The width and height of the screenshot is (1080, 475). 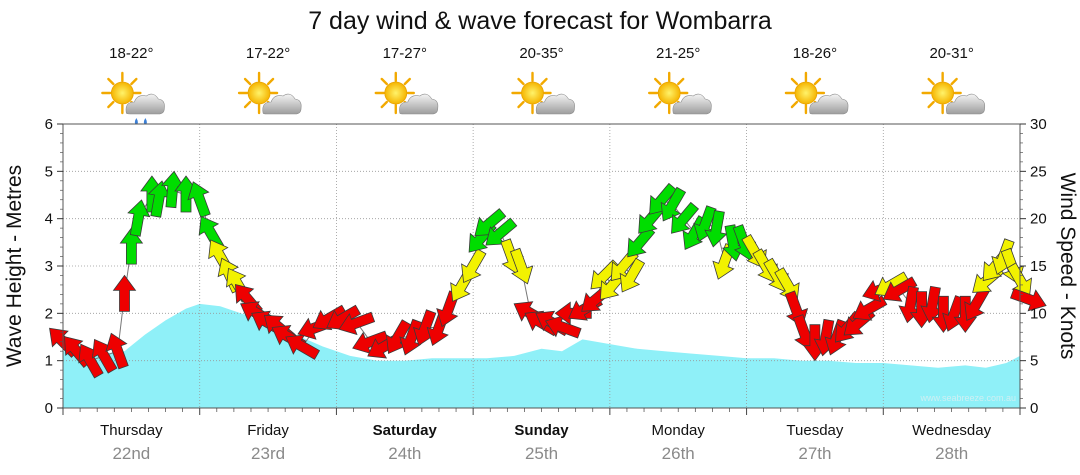 What do you see at coordinates (49, 408) in the screenshot?
I see `left-axis-tick-label: 0` at bounding box center [49, 408].